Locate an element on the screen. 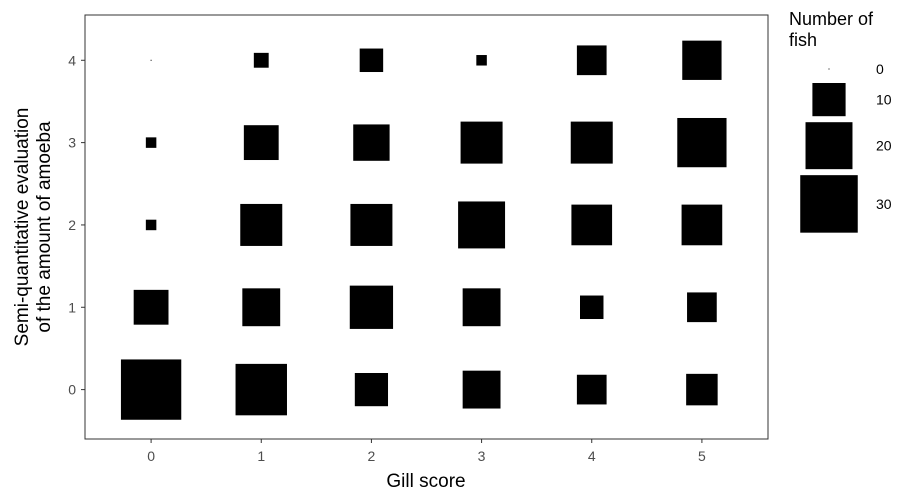 This screenshot has height=494, width=909. legend-keys: 0 10 20 30 is located at coordinates (846, 147).